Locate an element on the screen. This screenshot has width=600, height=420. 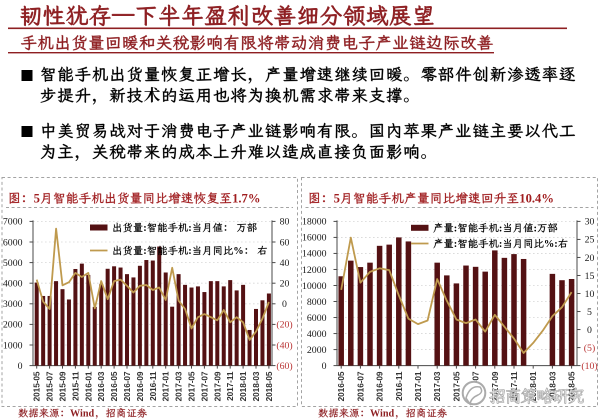
svg-text: 3000 is located at coordinates (13, 304).